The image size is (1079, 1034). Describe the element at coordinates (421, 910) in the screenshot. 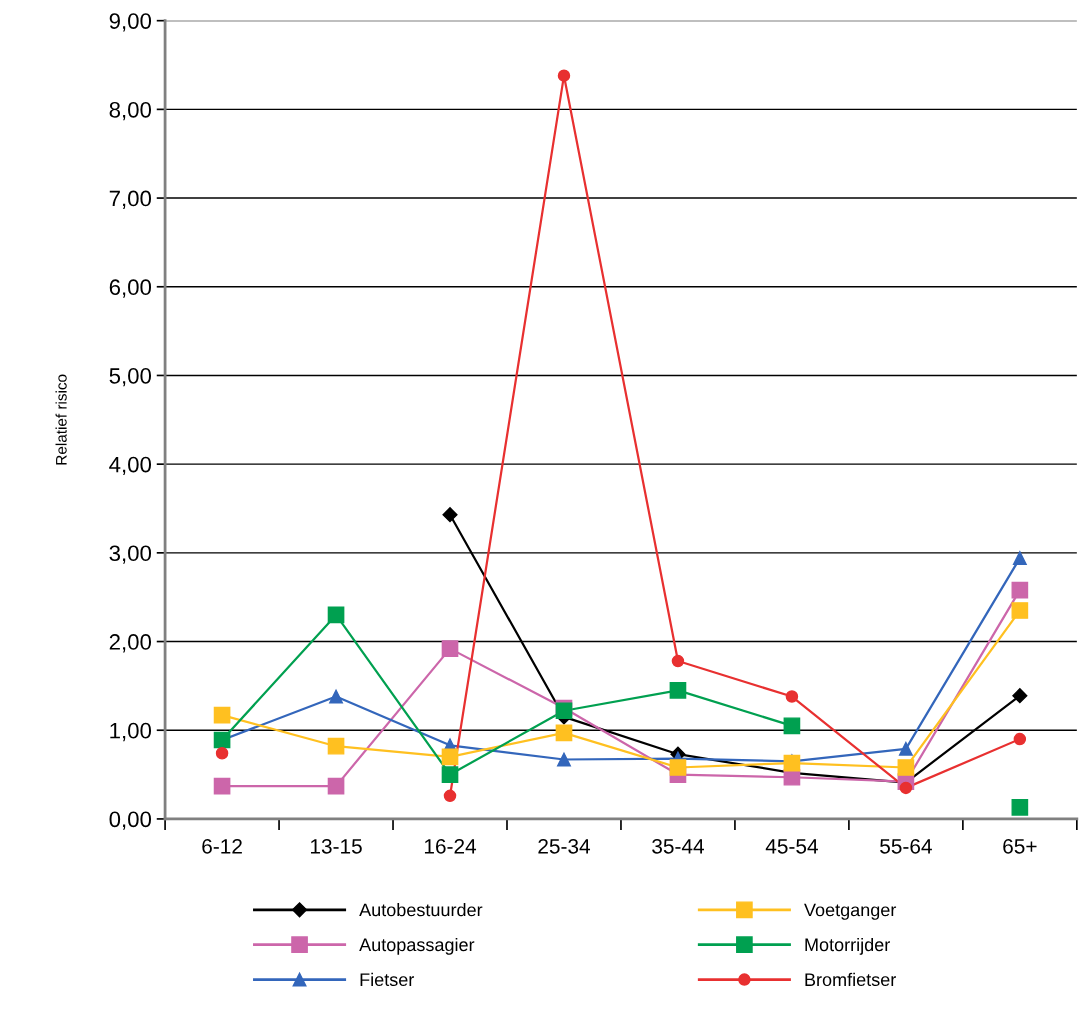

I see `legend-label: Autobestuurder` at that location.